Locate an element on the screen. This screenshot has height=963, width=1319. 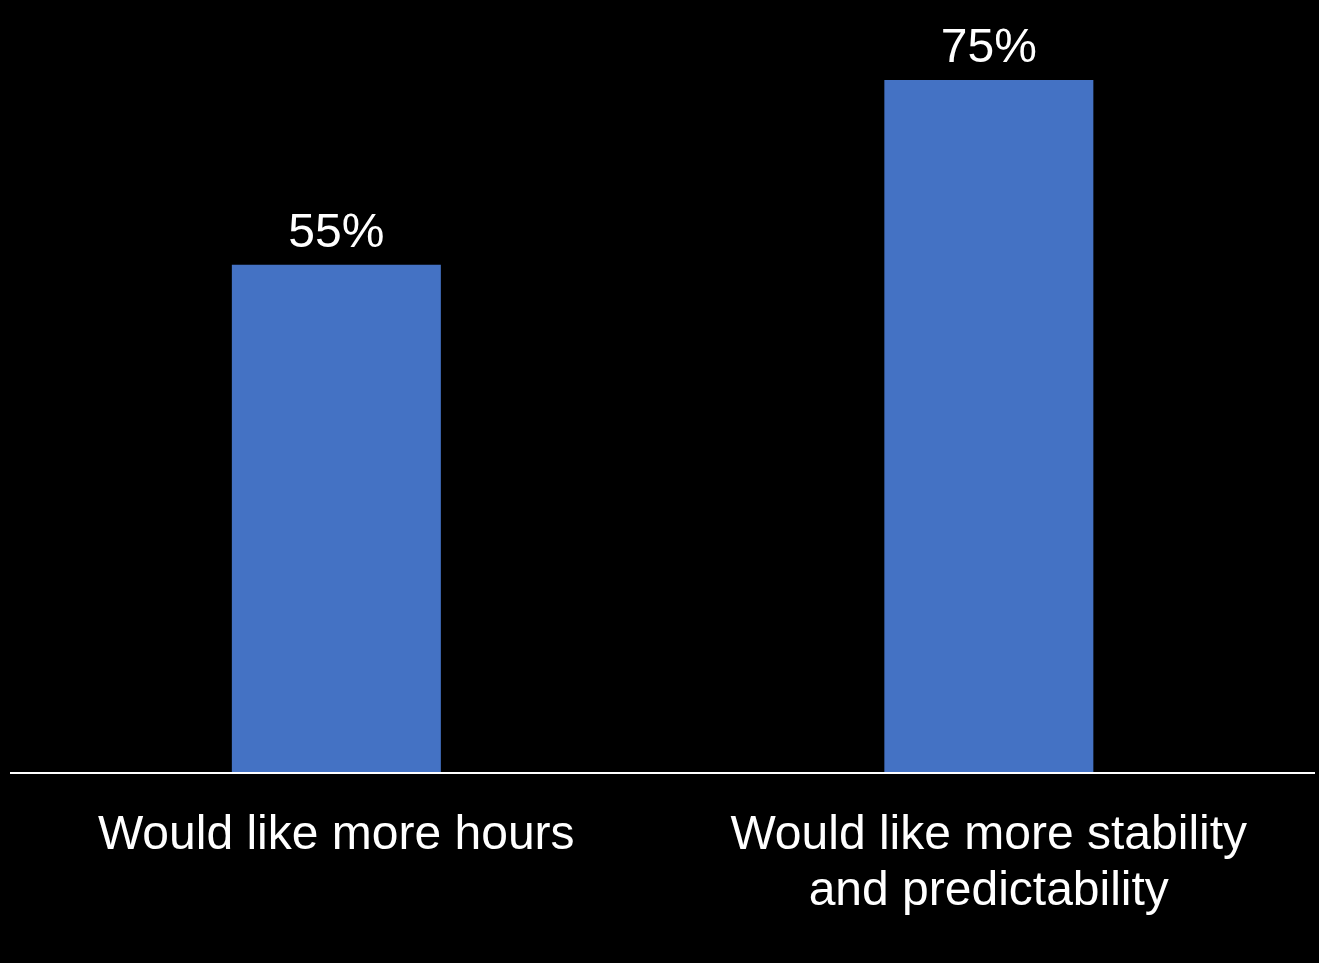
data-label: 75% is located at coordinates (988, 45).